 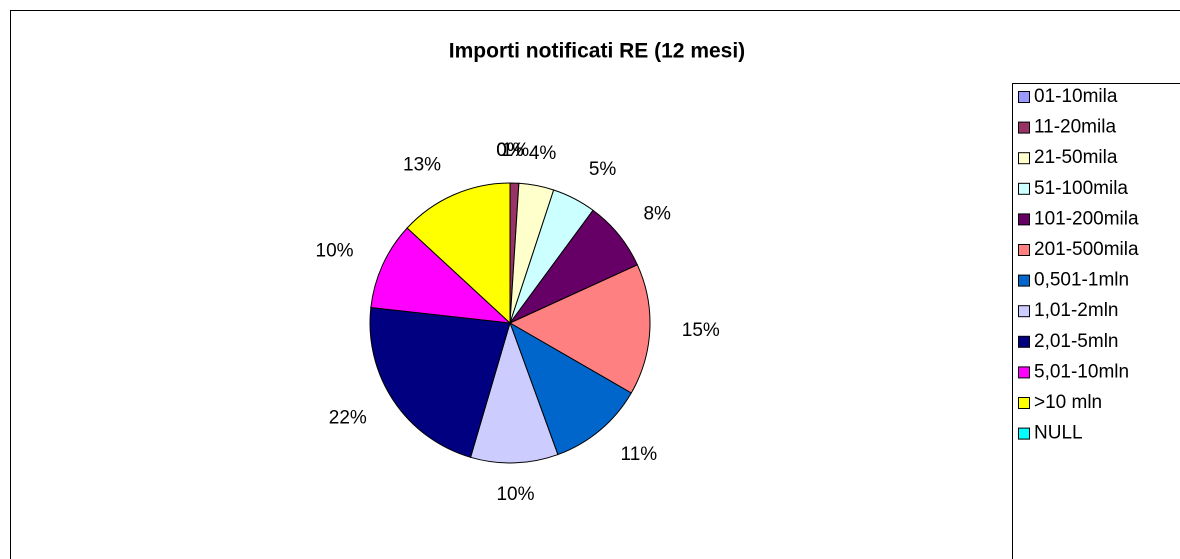 What do you see at coordinates (1058, 433) in the screenshot?
I see `legend-label: NULL` at bounding box center [1058, 433].